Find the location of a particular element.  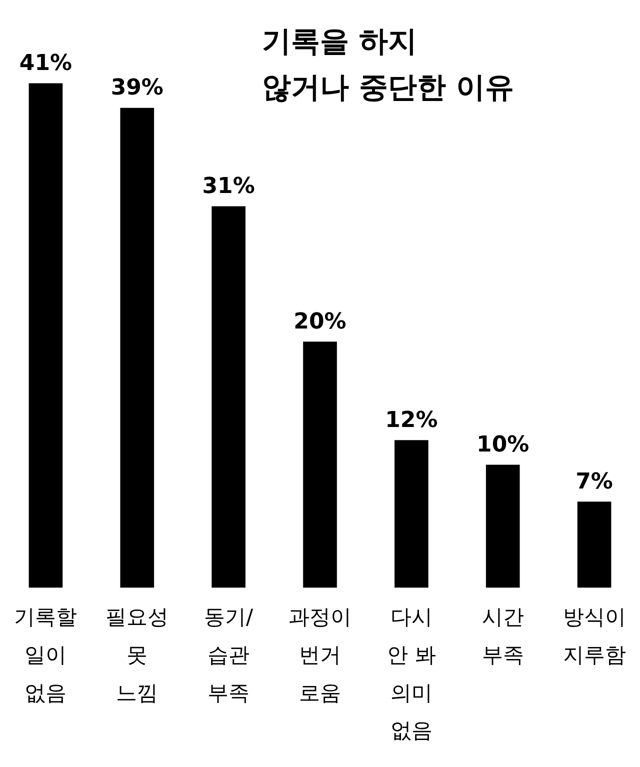

x-tick-label: 시간 부족 is located at coordinates (503, 636).